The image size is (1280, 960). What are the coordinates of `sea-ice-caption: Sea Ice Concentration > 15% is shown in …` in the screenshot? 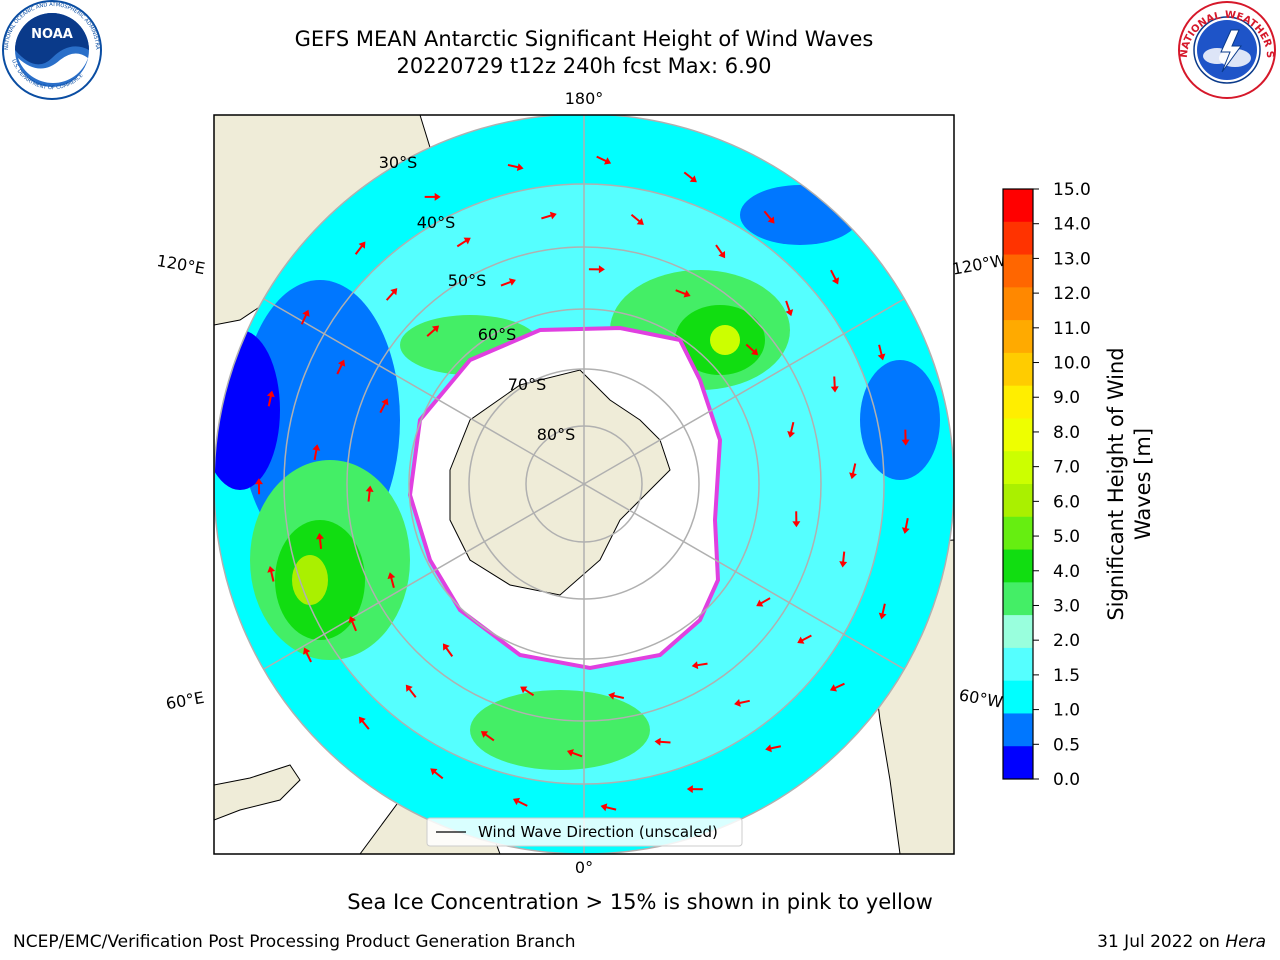 It's located at (640, 902).